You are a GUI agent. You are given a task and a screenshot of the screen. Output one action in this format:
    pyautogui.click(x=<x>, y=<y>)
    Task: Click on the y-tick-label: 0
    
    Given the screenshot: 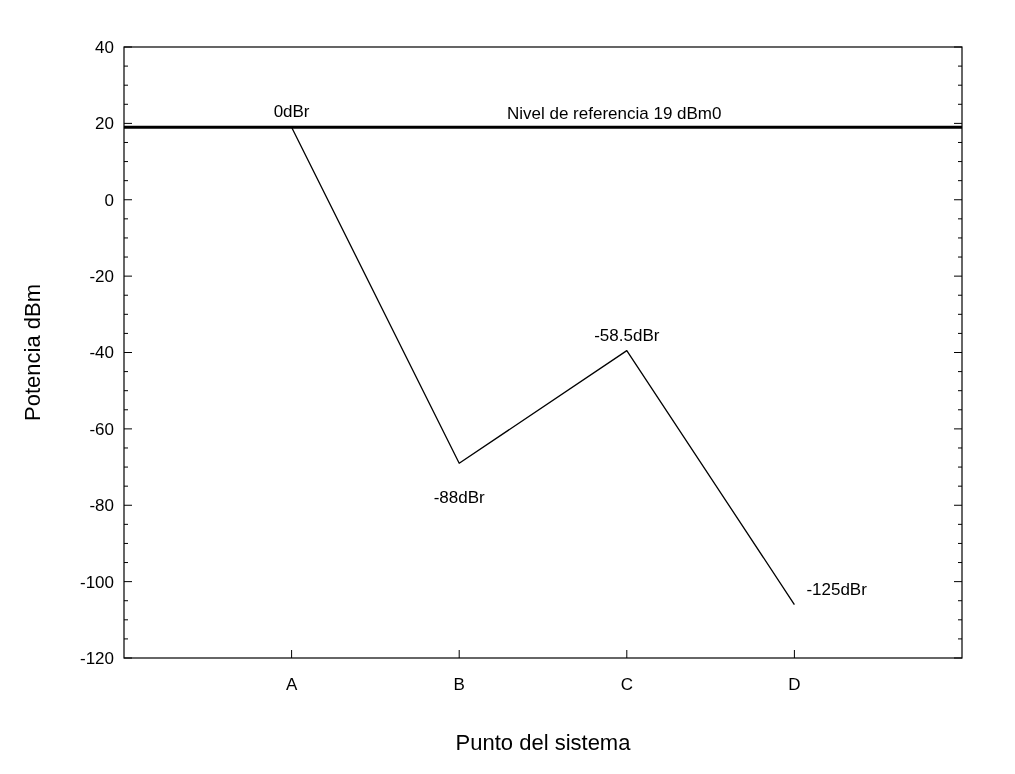 What is the action you would take?
    pyautogui.click(x=109, y=200)
    